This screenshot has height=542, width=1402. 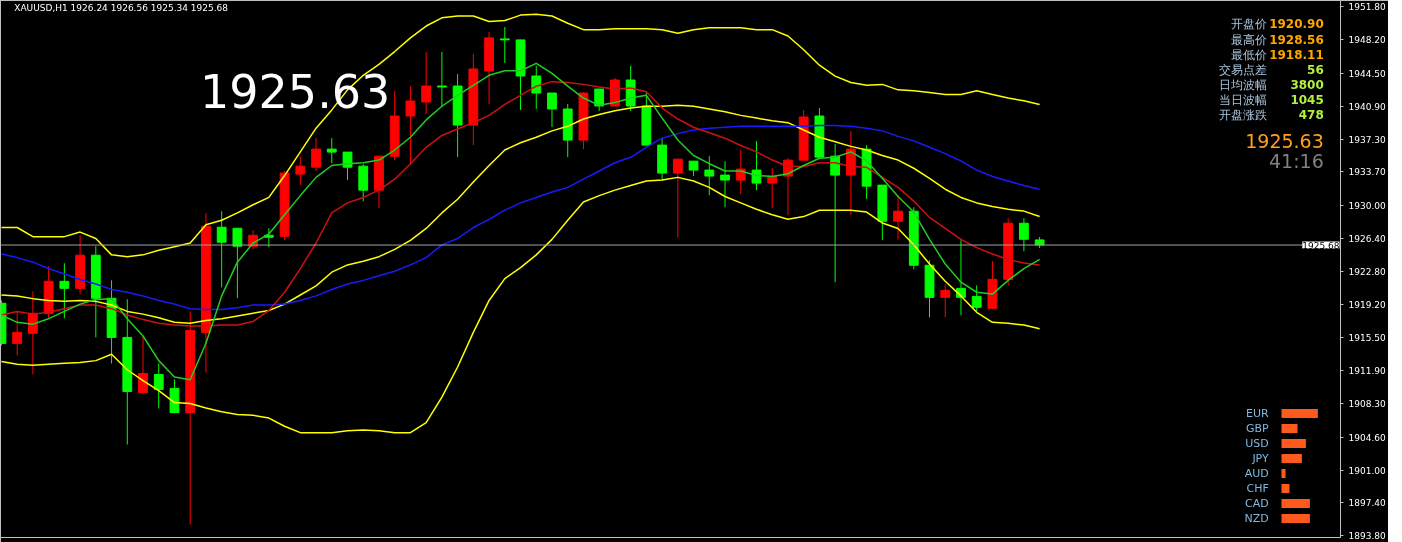 I want to click on text: 3800, so click(x=1307, y=85).